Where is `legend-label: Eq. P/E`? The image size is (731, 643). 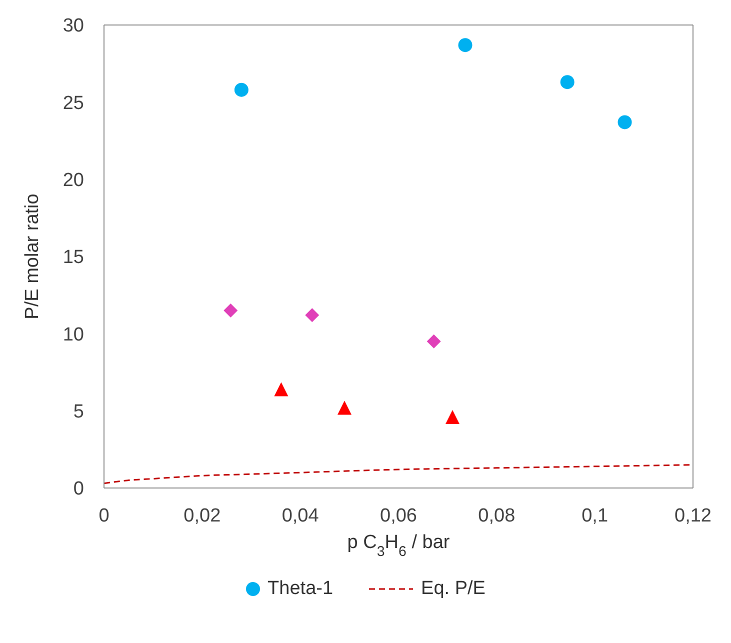
legend-label: Eq. P/E is located at coordinates (453, 588).